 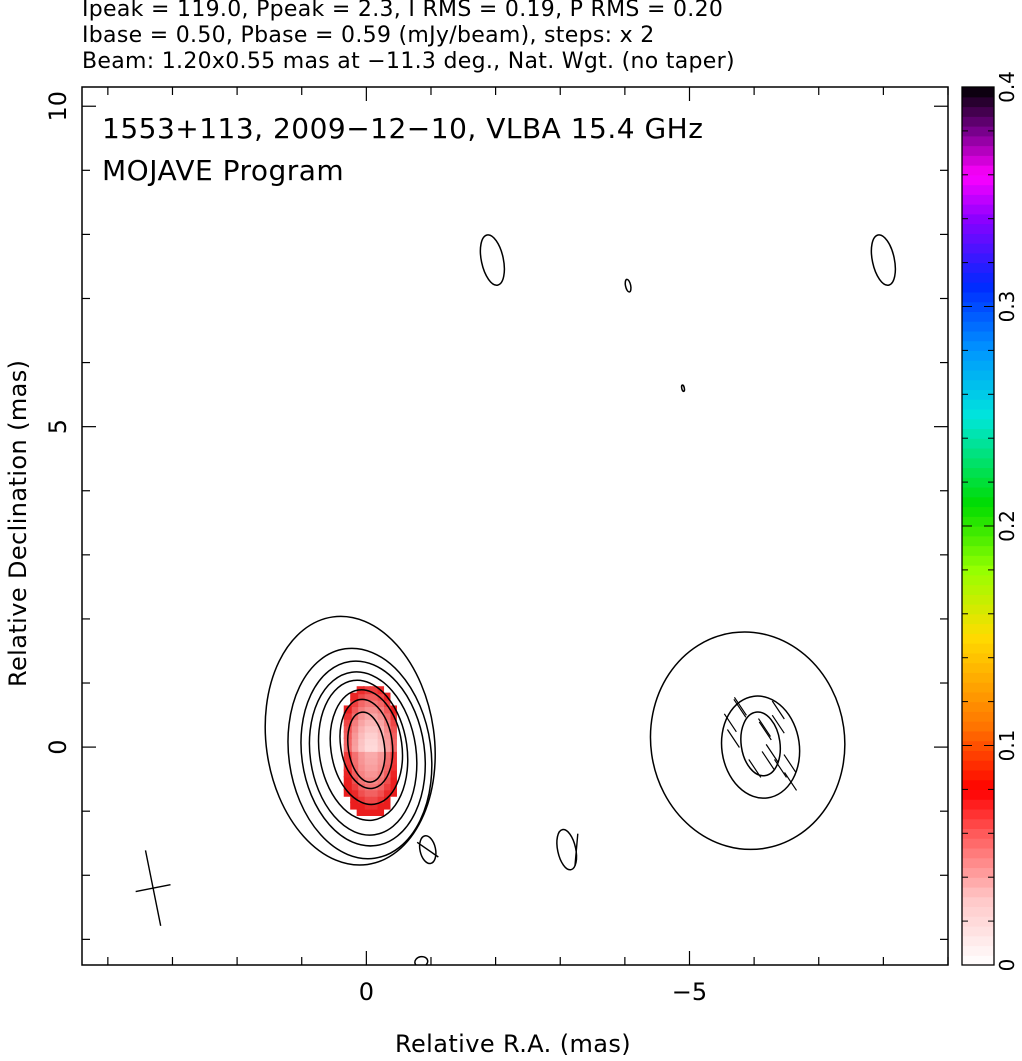 What do you see at coordinates (1007, 526) in the screenshot?
I see `colorbar-tick-label: 0.2` at bounding box center [1007, 526].